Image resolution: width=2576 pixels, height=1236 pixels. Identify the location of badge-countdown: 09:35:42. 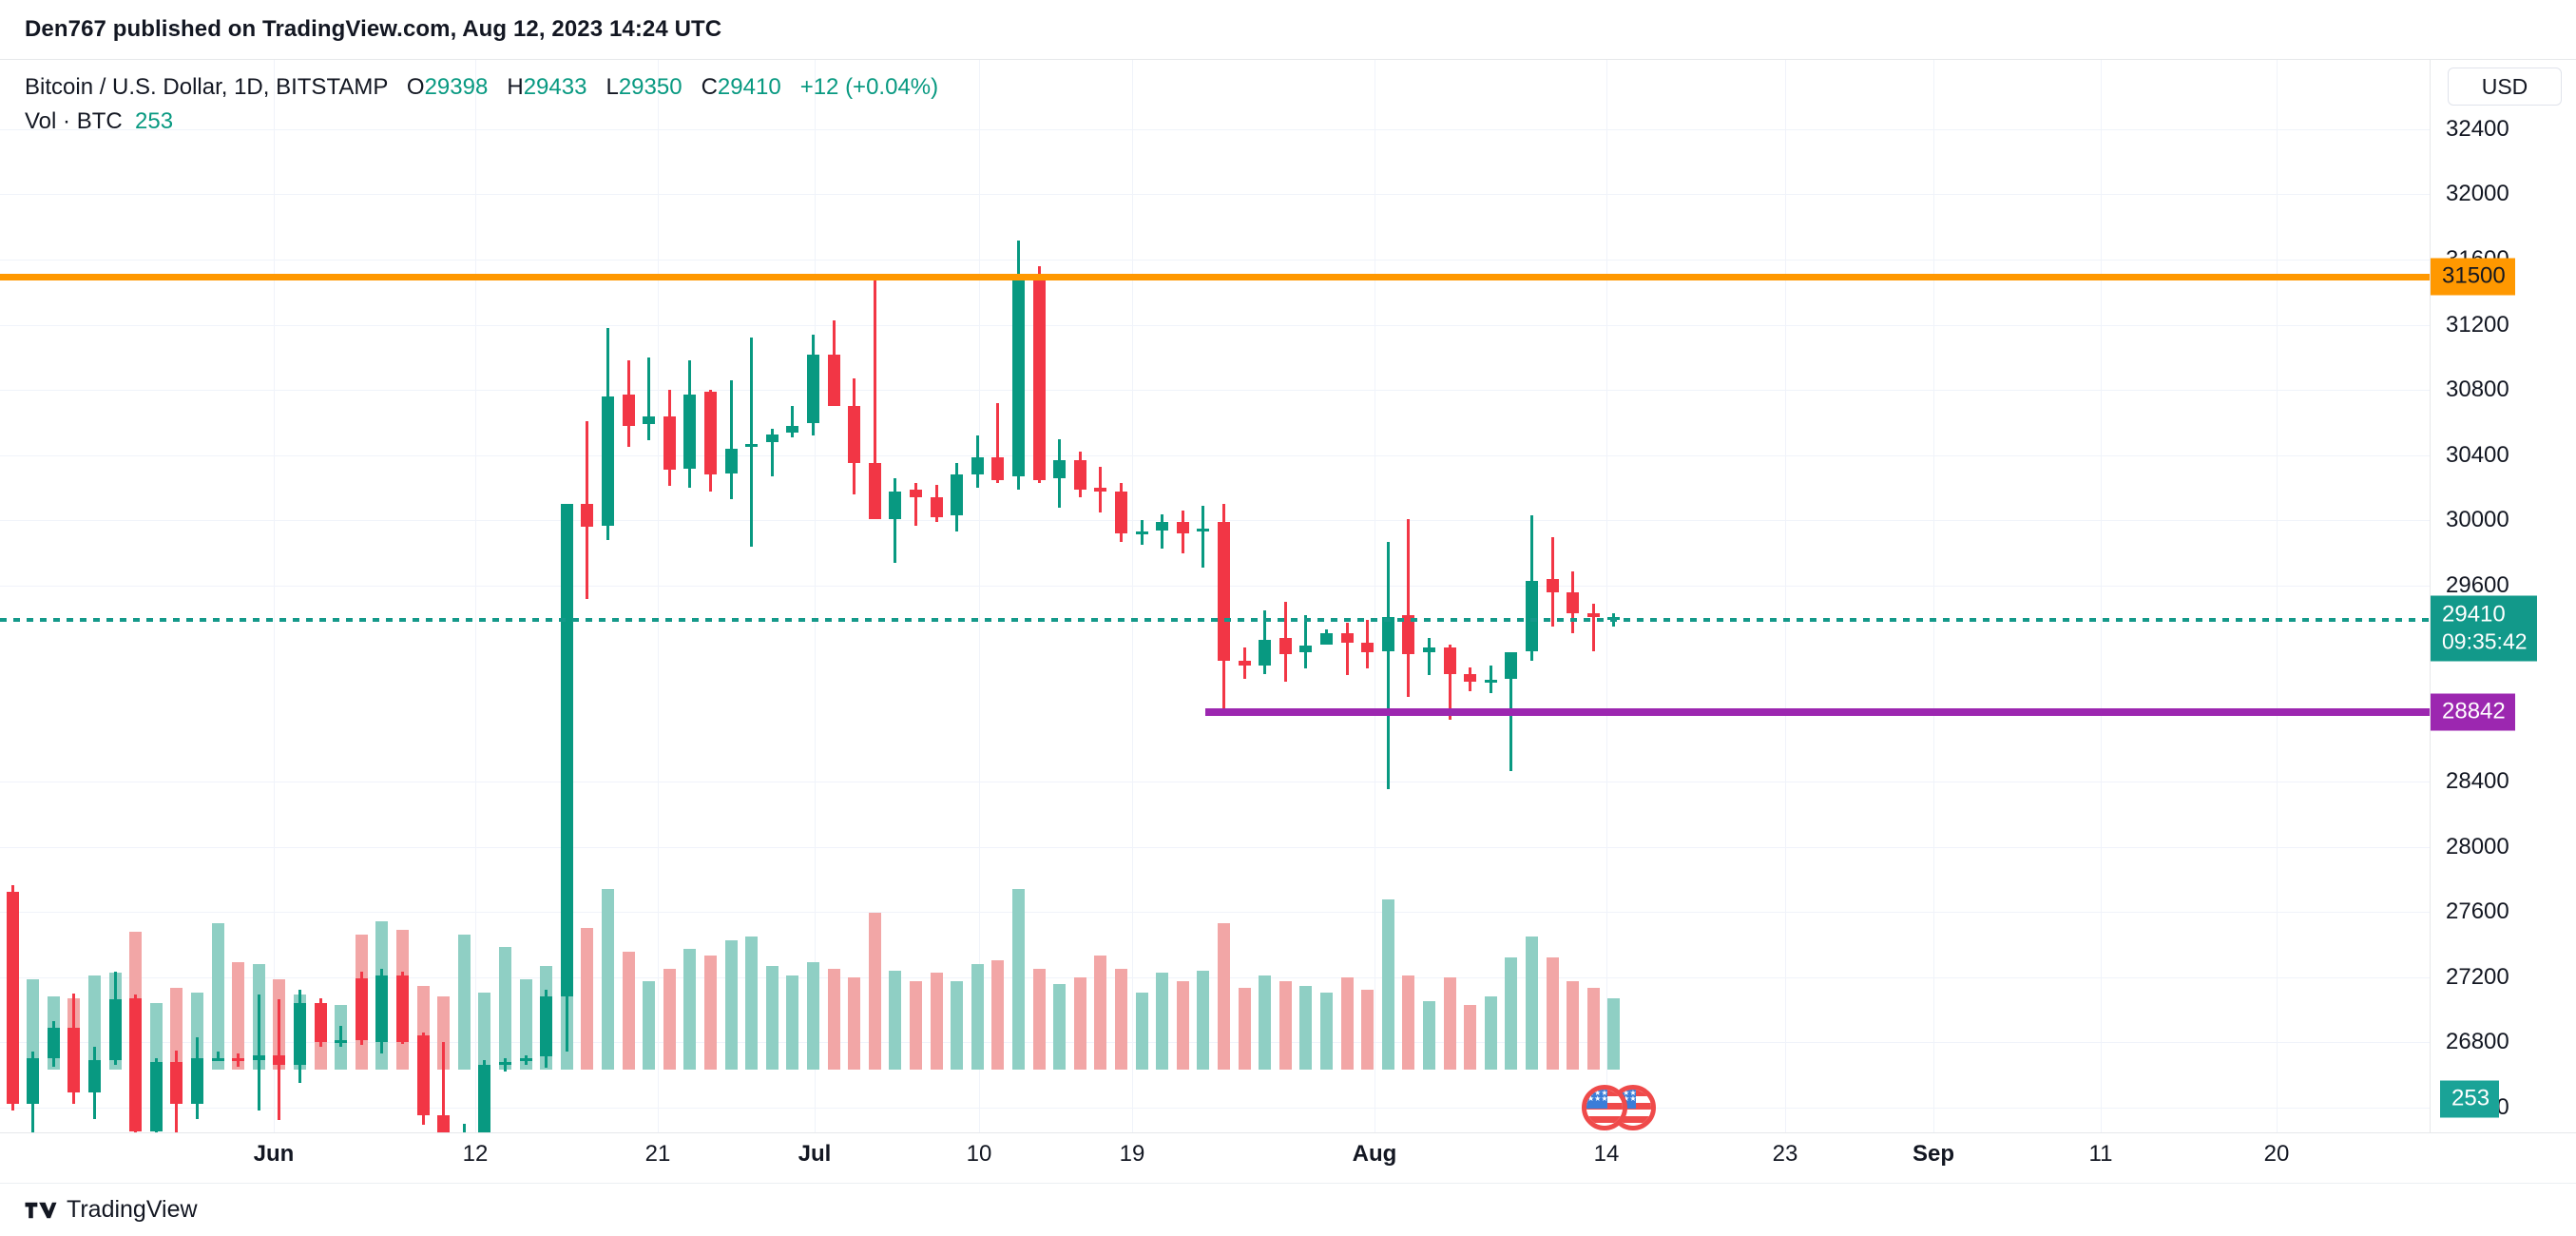
(2485, 641).